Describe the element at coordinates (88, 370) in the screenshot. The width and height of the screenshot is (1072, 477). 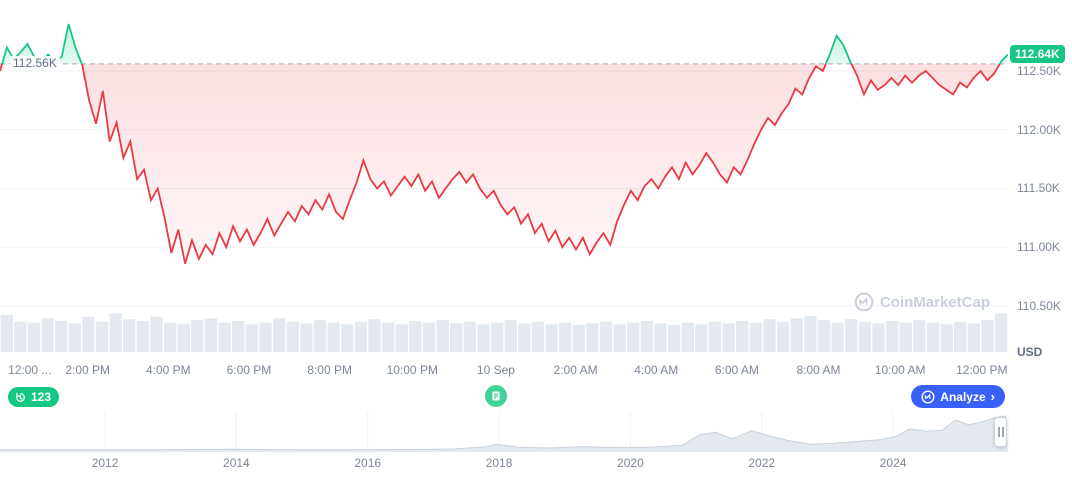
I see `x-axis-label: 2:00 PM` at that location.